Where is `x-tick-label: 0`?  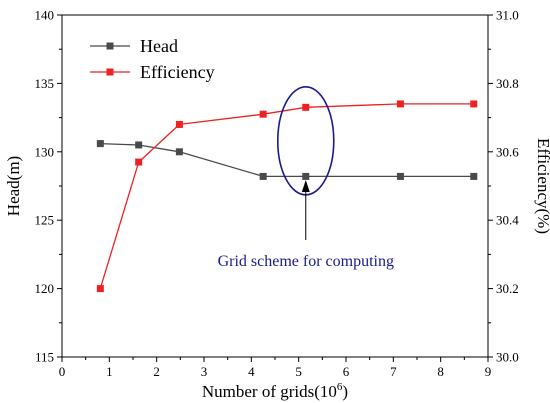 x-tick-label: 0 is located at coordinates (62, 371).